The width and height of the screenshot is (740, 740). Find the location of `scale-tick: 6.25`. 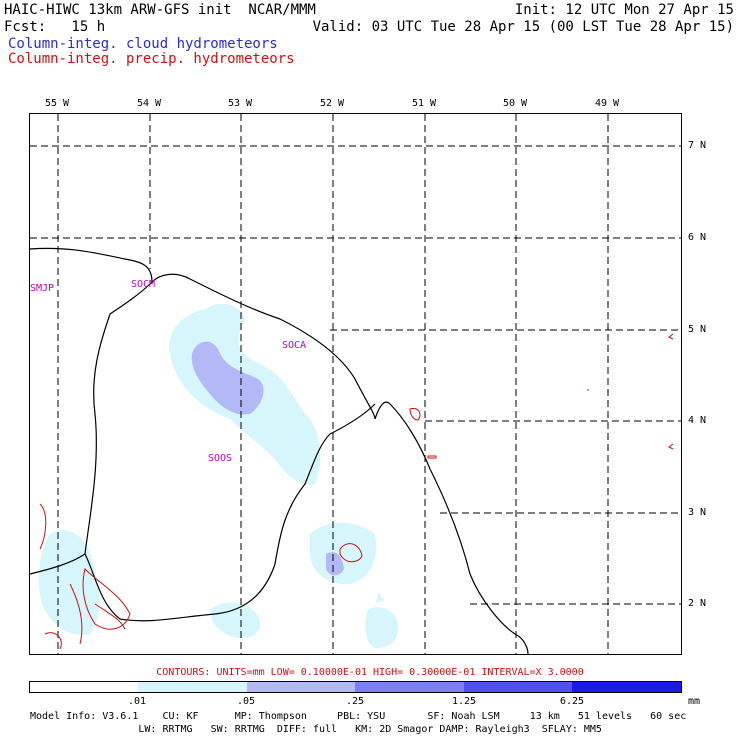

scale-tick: 6.25 is located at coordinates (572, 701).